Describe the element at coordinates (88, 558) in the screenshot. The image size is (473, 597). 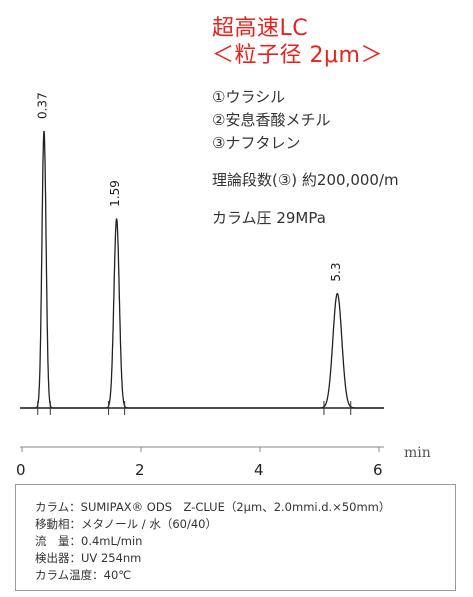
I see `condition-detector: 検出器：UV 254nm` at that location.